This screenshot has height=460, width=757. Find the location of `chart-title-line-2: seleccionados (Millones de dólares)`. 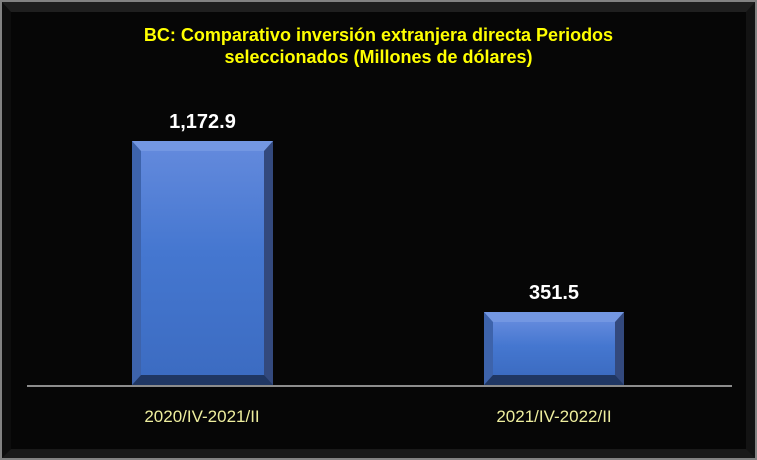

chart-title-line-2: seleccionados (Millones de dólares) is located at coordinates (378, 57).